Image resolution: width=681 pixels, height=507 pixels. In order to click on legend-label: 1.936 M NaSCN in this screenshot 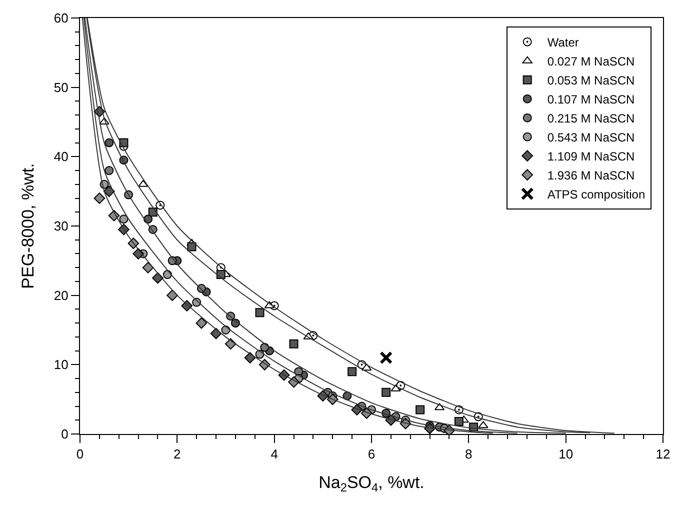, I will do `click(591, 175)`.